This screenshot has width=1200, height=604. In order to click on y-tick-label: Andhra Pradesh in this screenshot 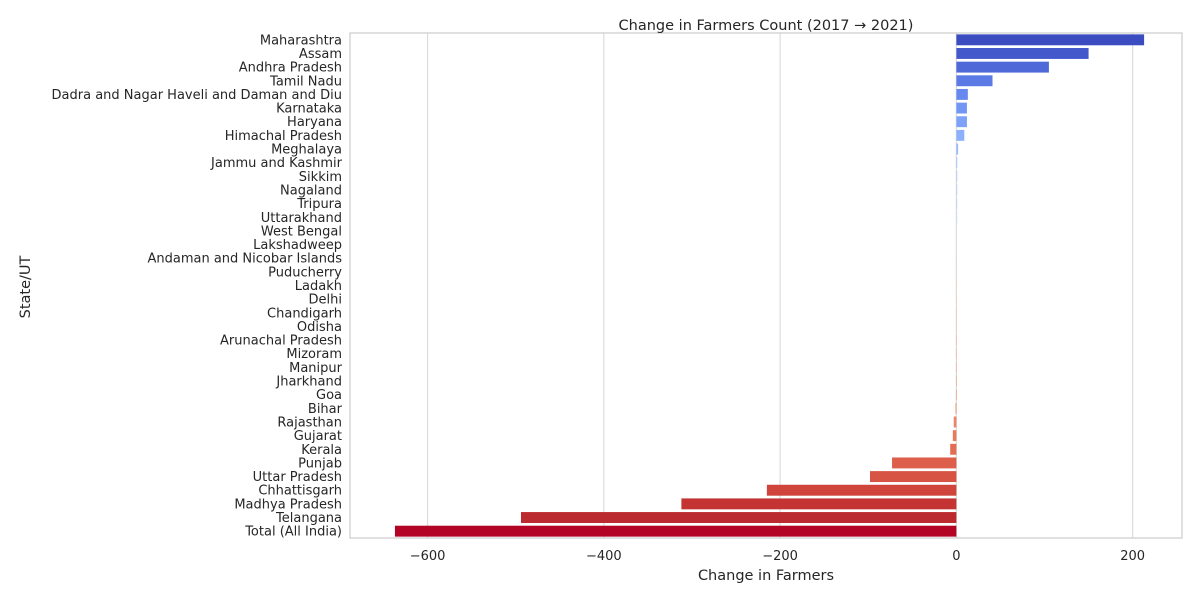, I will do `click(290, 68)`.